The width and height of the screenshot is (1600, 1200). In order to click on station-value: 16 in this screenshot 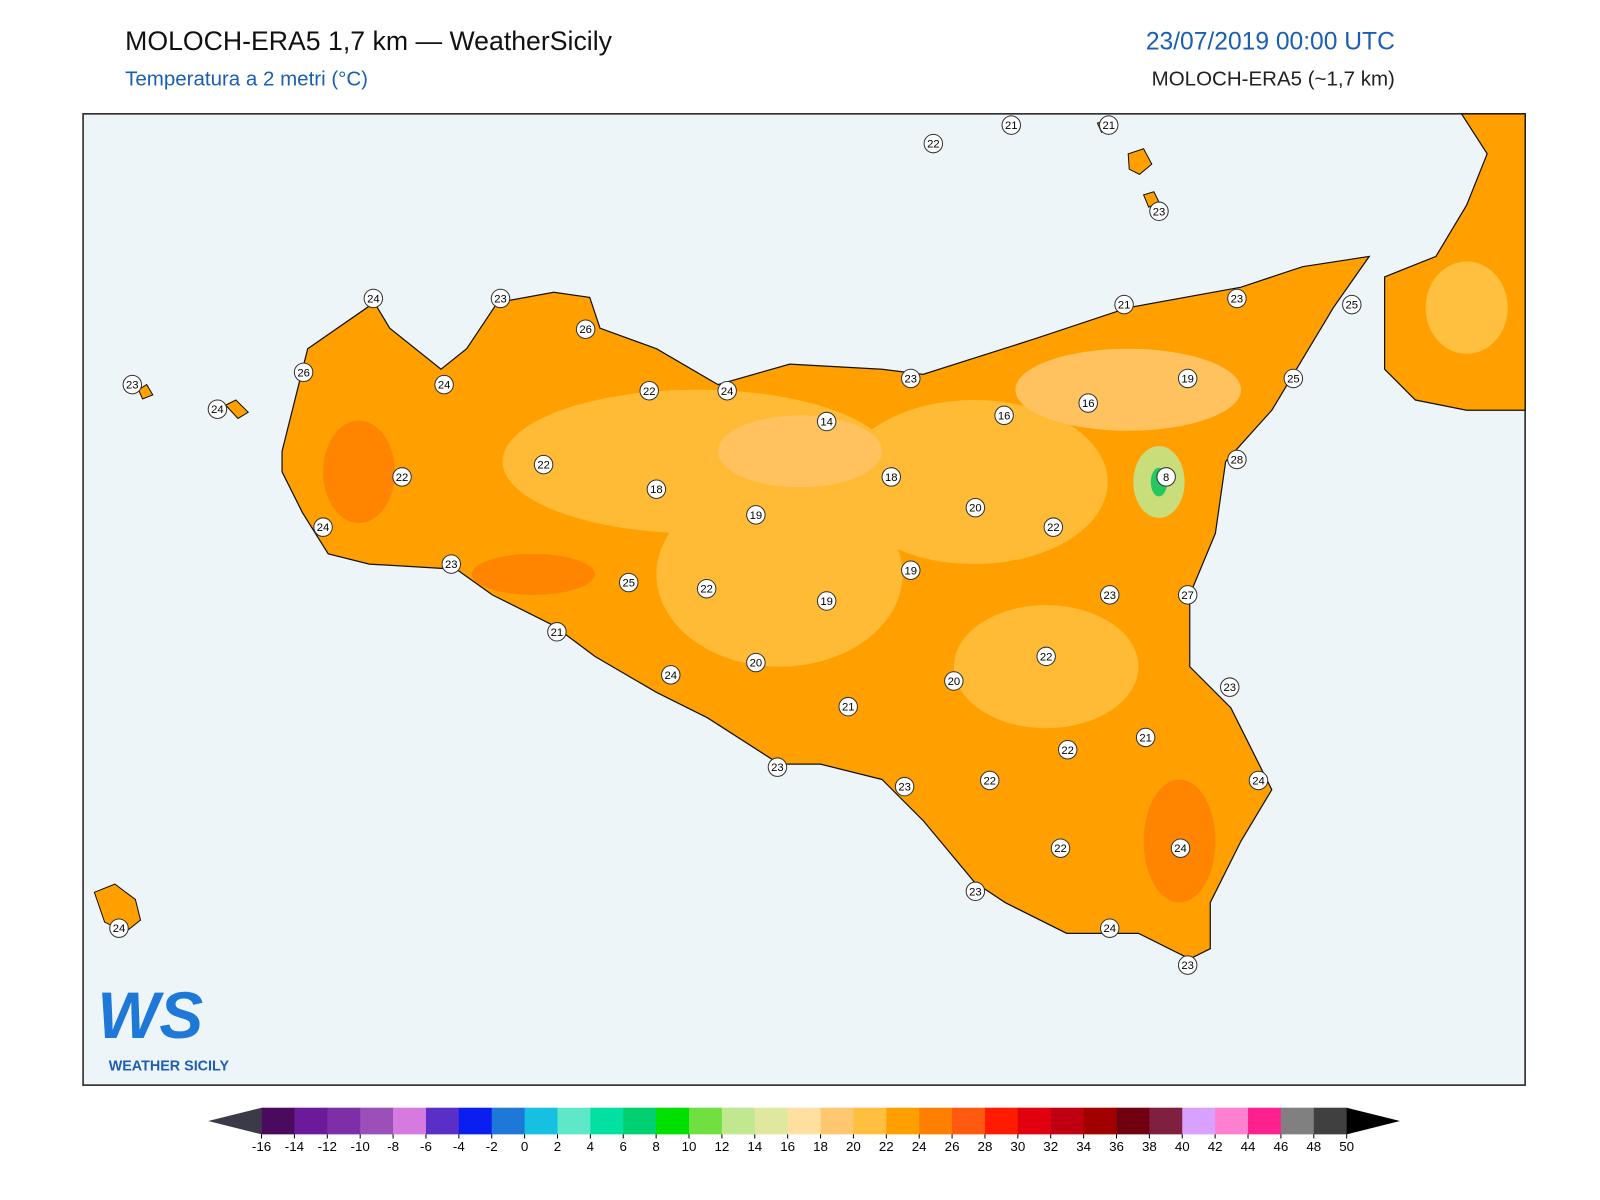, I will do `click(1004, 416)`.